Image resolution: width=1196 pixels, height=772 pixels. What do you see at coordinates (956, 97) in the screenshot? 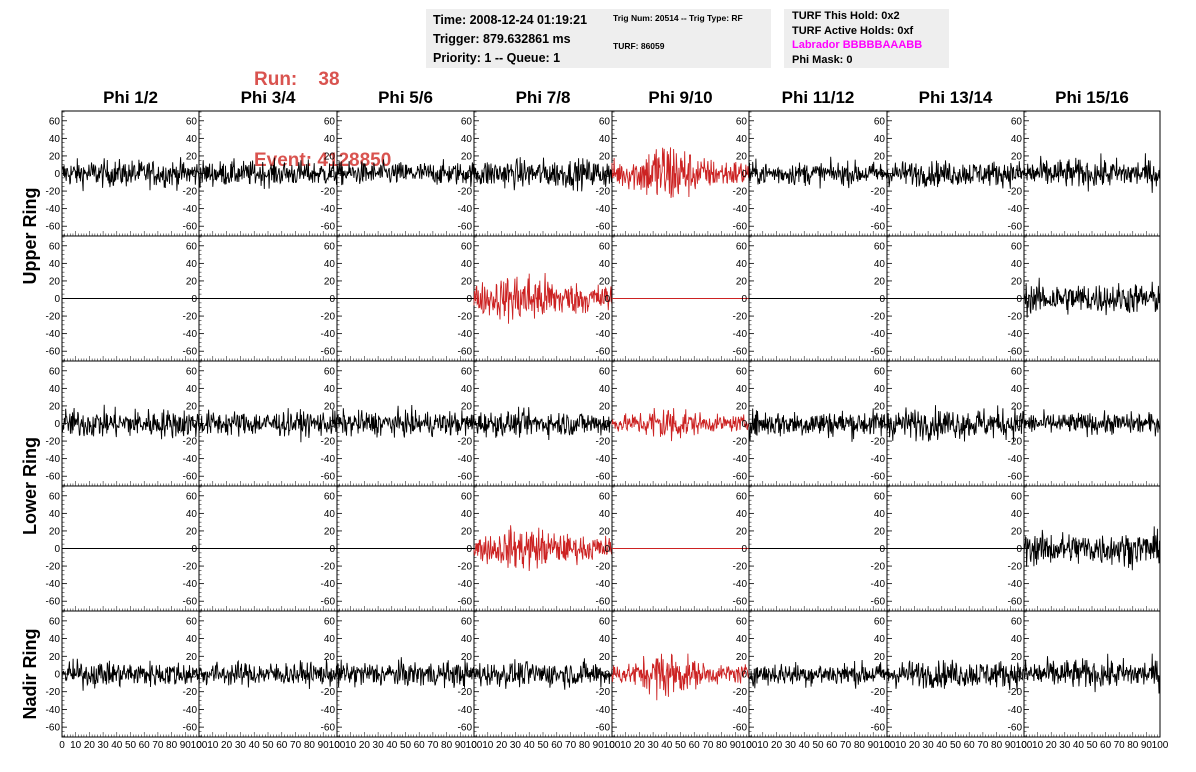
I see `column-header: Phi 13/14` at bounding box center [956, 97].